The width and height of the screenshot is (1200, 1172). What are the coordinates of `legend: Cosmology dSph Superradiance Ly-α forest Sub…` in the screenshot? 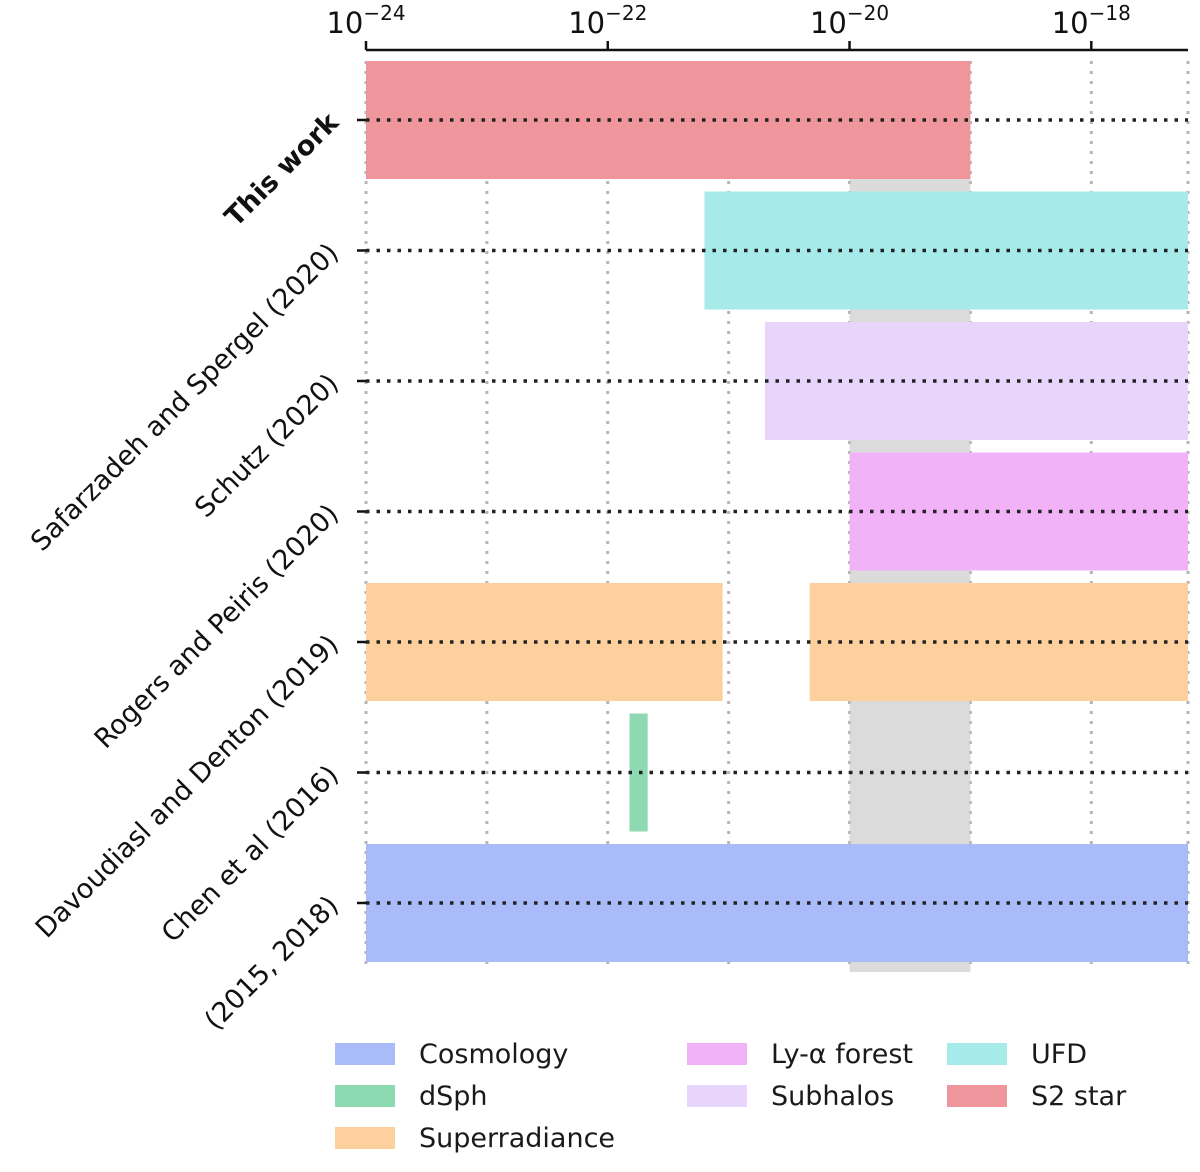 It's located at (765, 1101).